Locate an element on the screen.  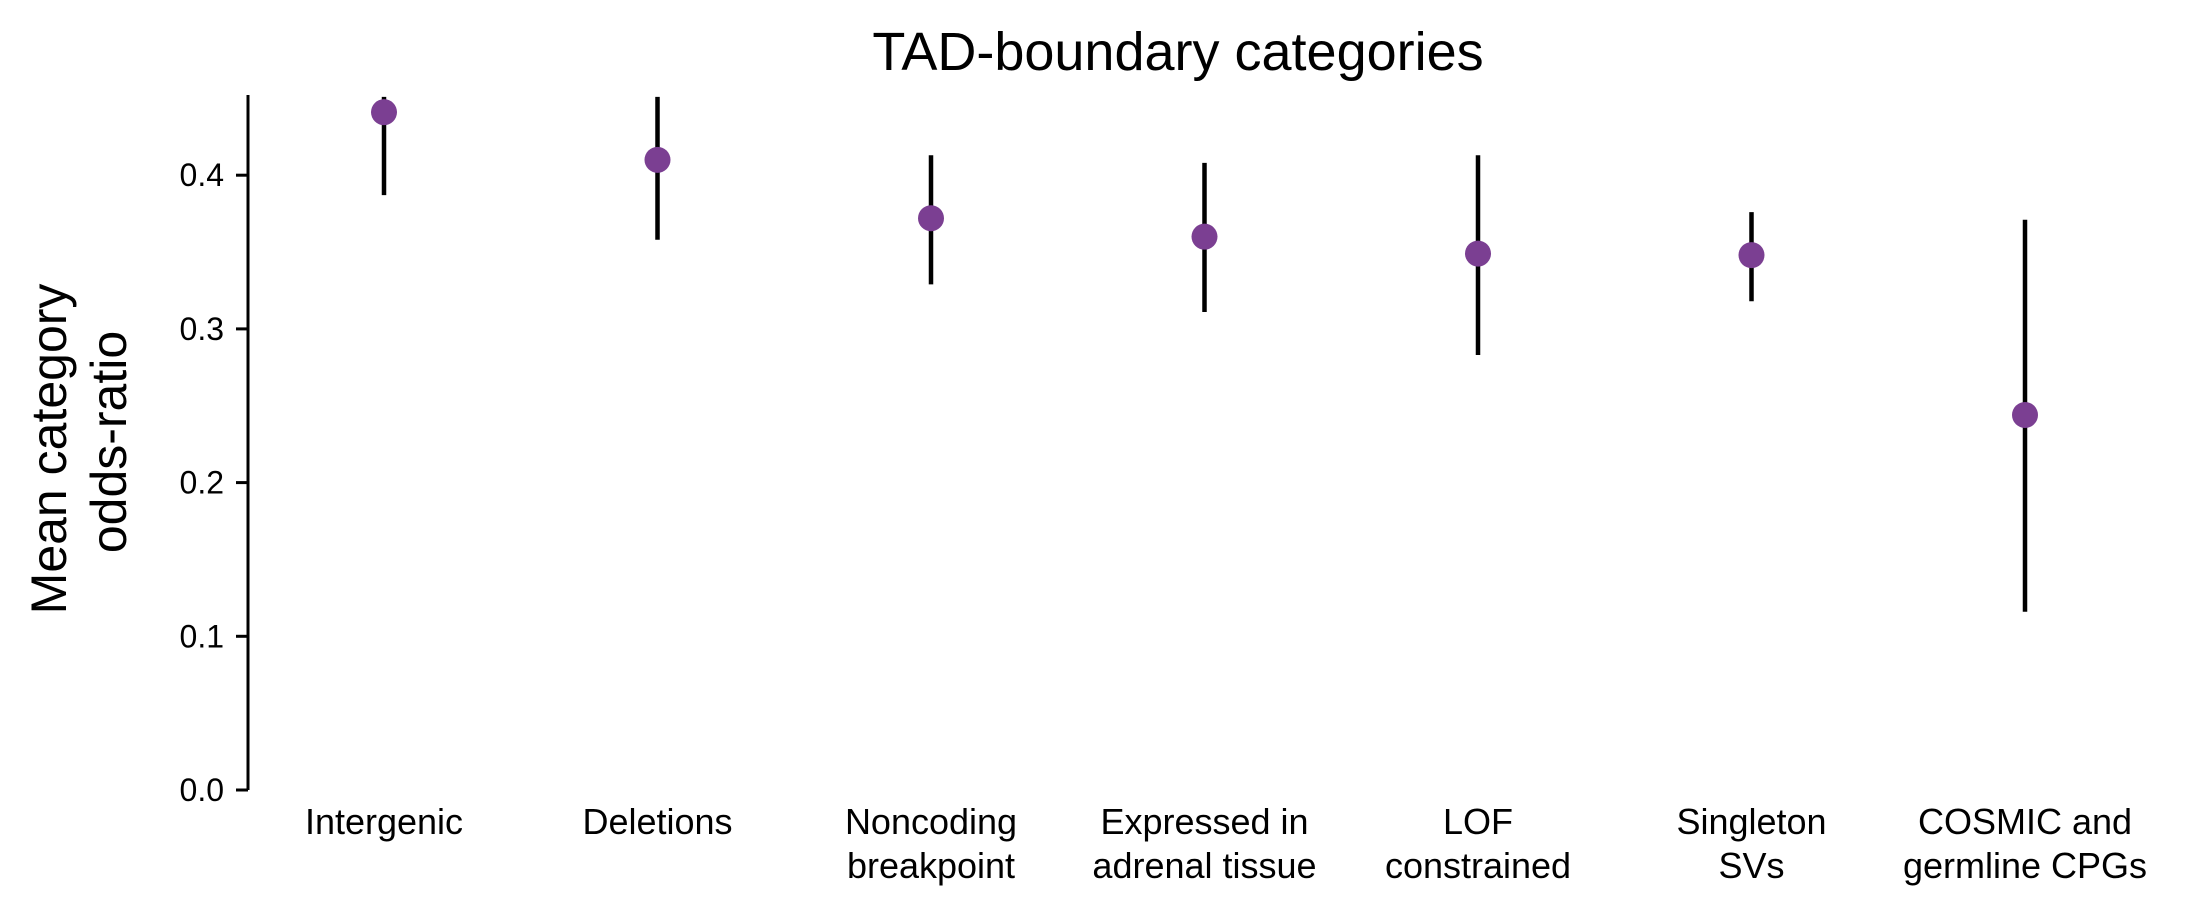
x-category-label-2: Noncoding breakpoint is located at coordinates (931, 843).